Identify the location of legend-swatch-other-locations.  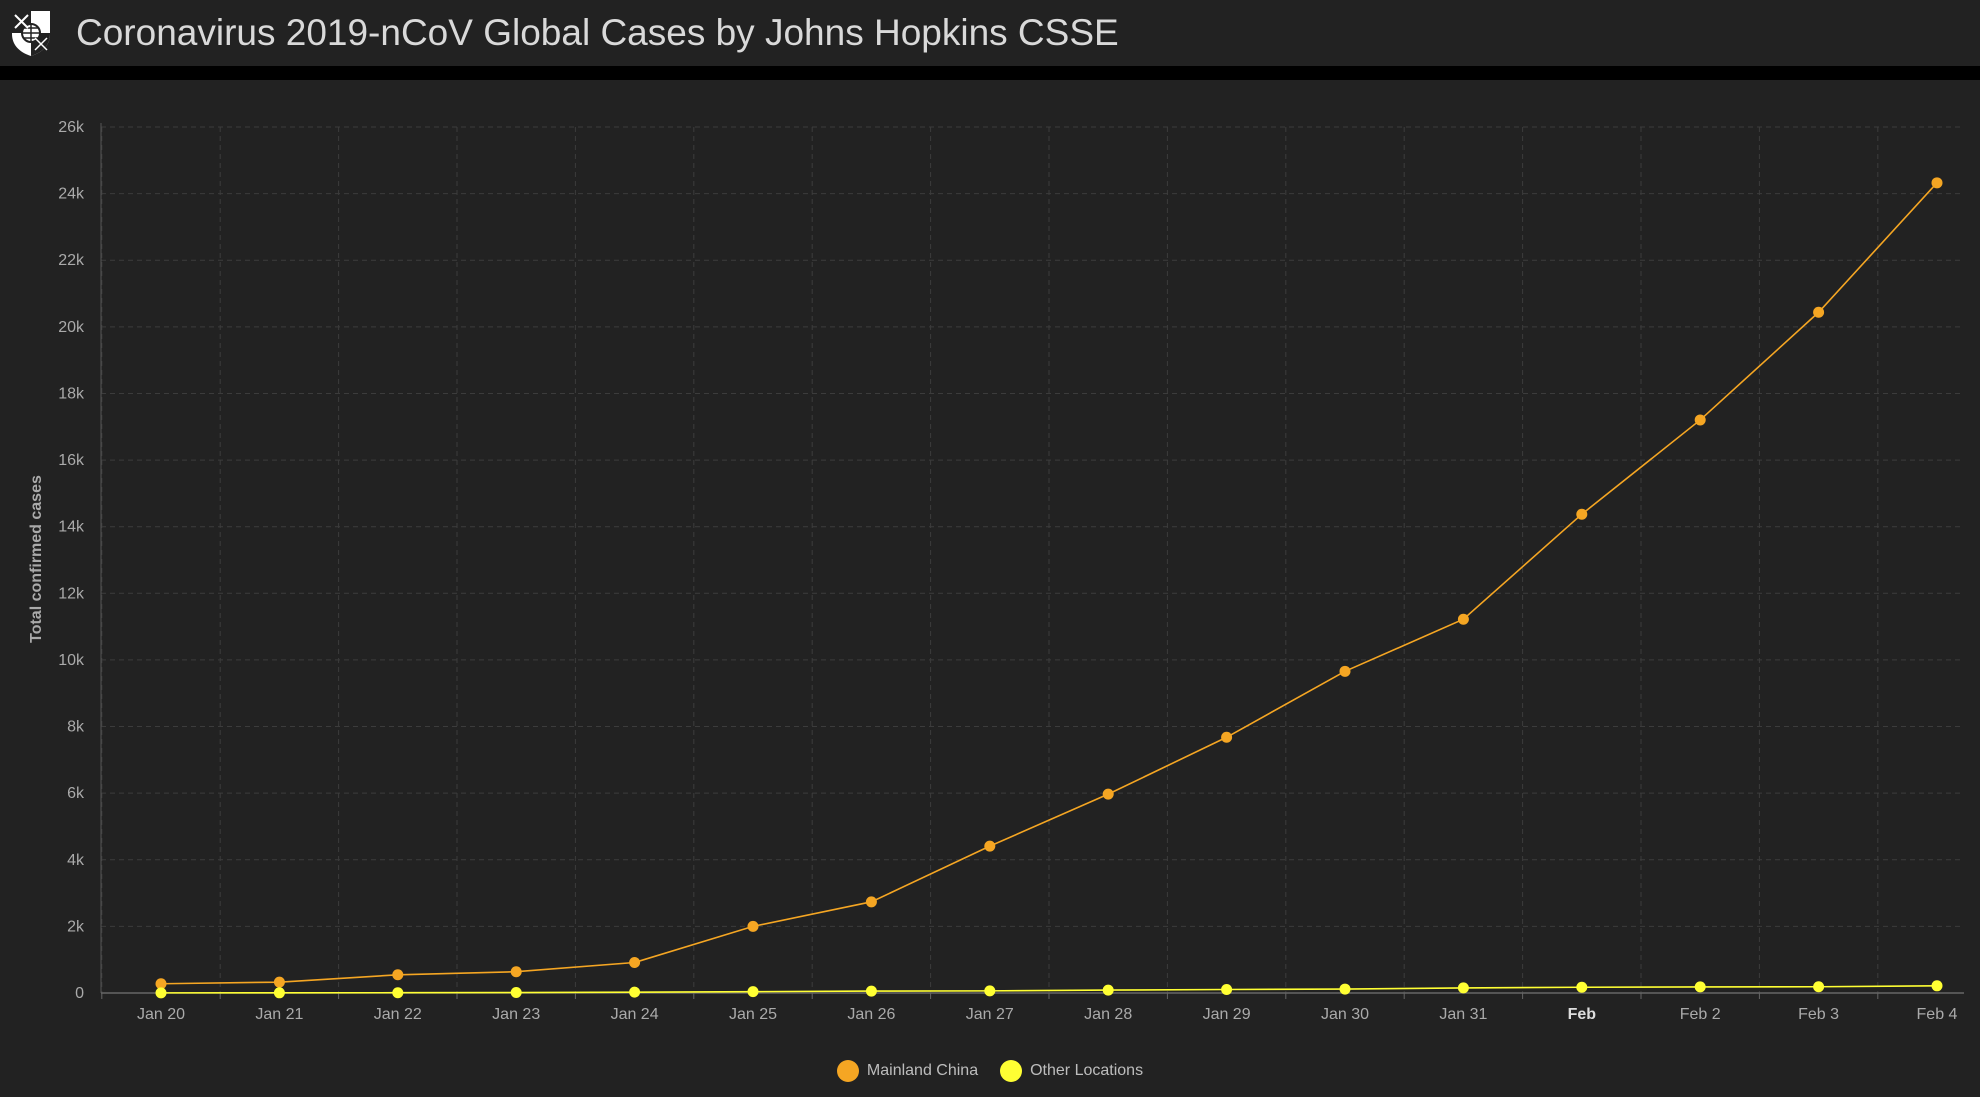
(1011, 1071).